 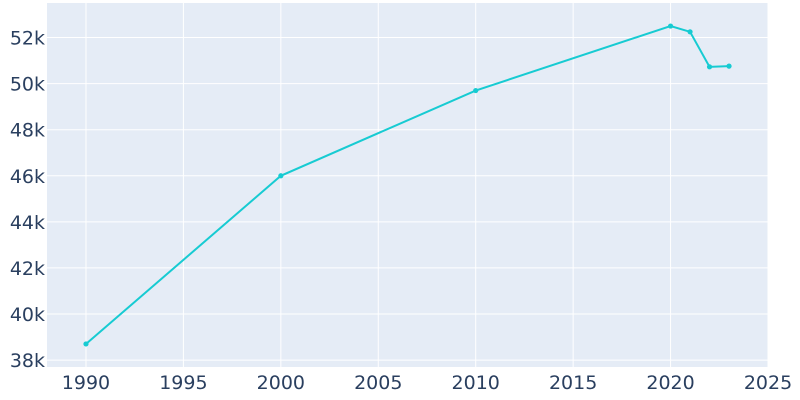 I want to click on x-tick-label: 2000, so click(x=281, y=383).